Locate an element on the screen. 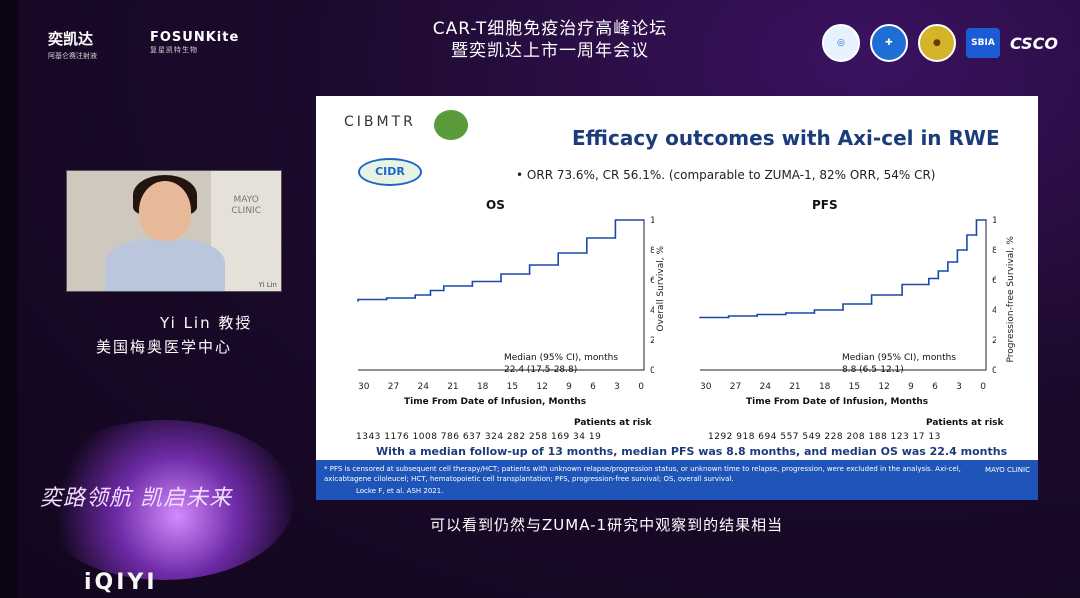 The image size is (1080, 598). pfs-y-tick: 0 is located at coordinates (994, 371).